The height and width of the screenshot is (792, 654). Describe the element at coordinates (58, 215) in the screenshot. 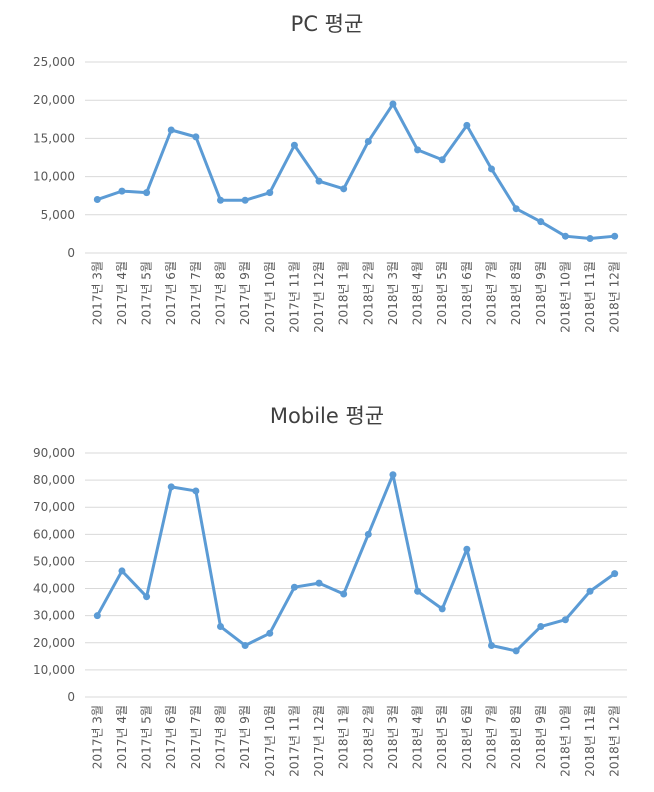

I see `y-tick-label: 5,000` at that location.